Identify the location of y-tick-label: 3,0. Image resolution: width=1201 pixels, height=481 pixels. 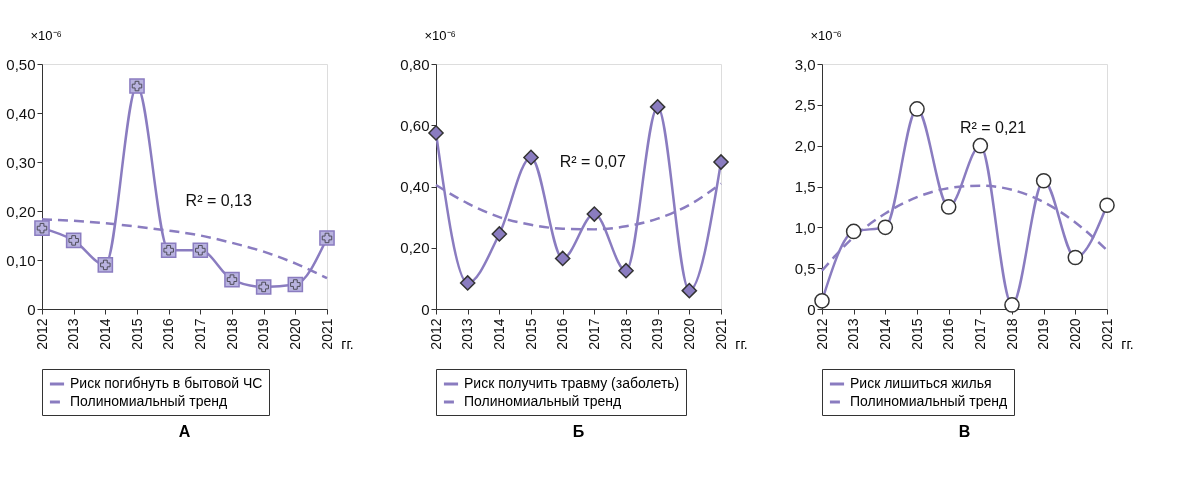
(805, 64).